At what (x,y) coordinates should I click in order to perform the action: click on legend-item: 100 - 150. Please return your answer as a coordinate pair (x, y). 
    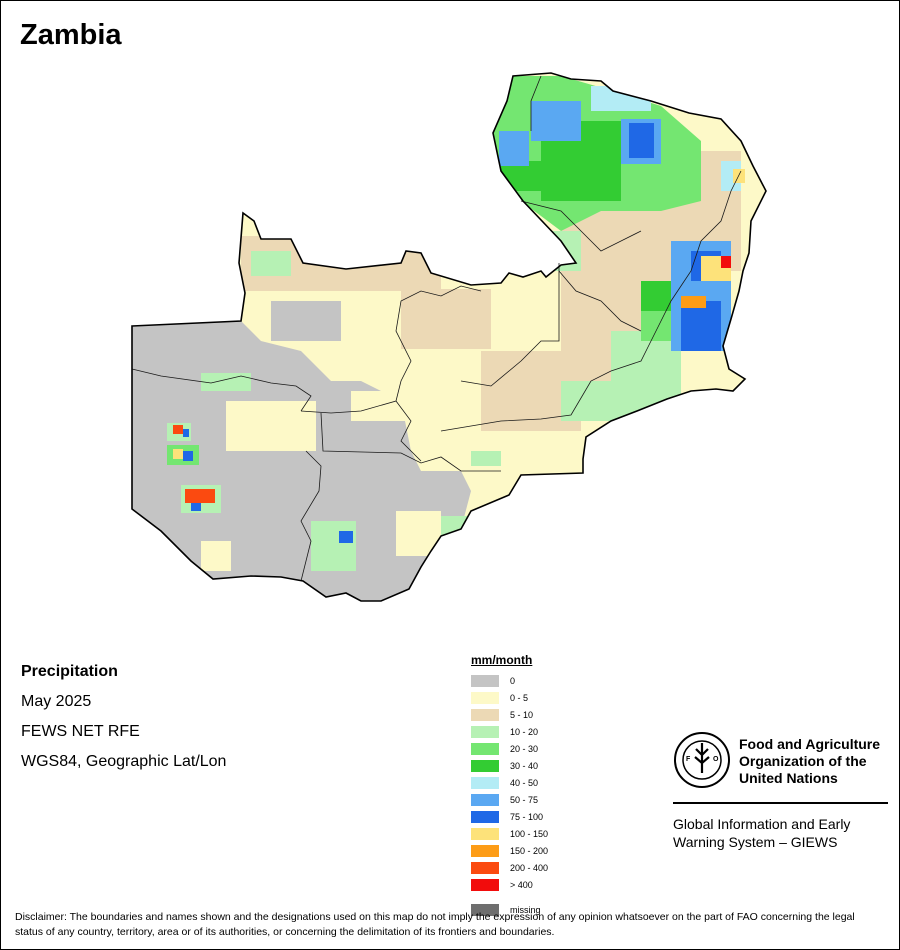
    Looking at the image, I should click on (509, 833).